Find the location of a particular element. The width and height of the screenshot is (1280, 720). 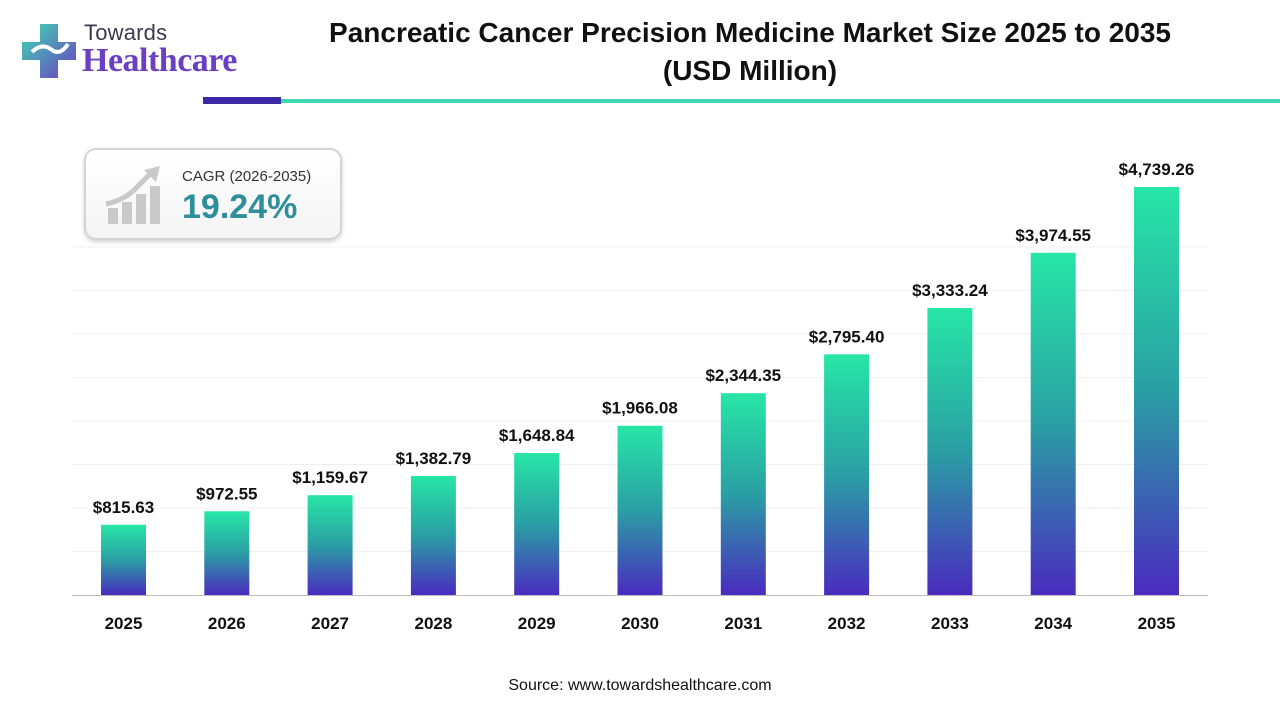

bar-2025 is located at coordinates (123, 559).